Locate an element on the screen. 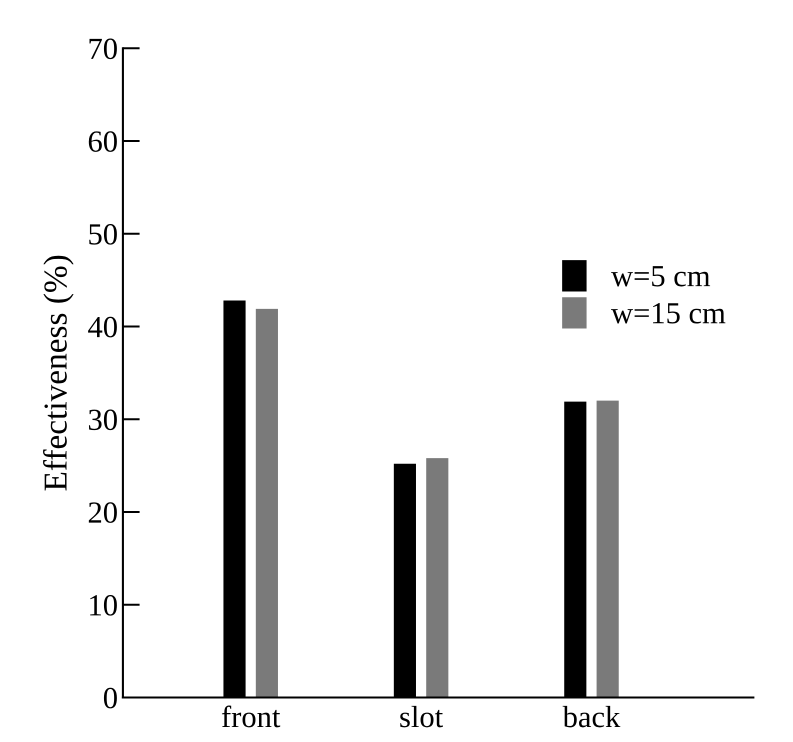 Image resolution: width=793 pixels, height=742 pixels. x-tick-label: slot is located at coordinates (421, 717).